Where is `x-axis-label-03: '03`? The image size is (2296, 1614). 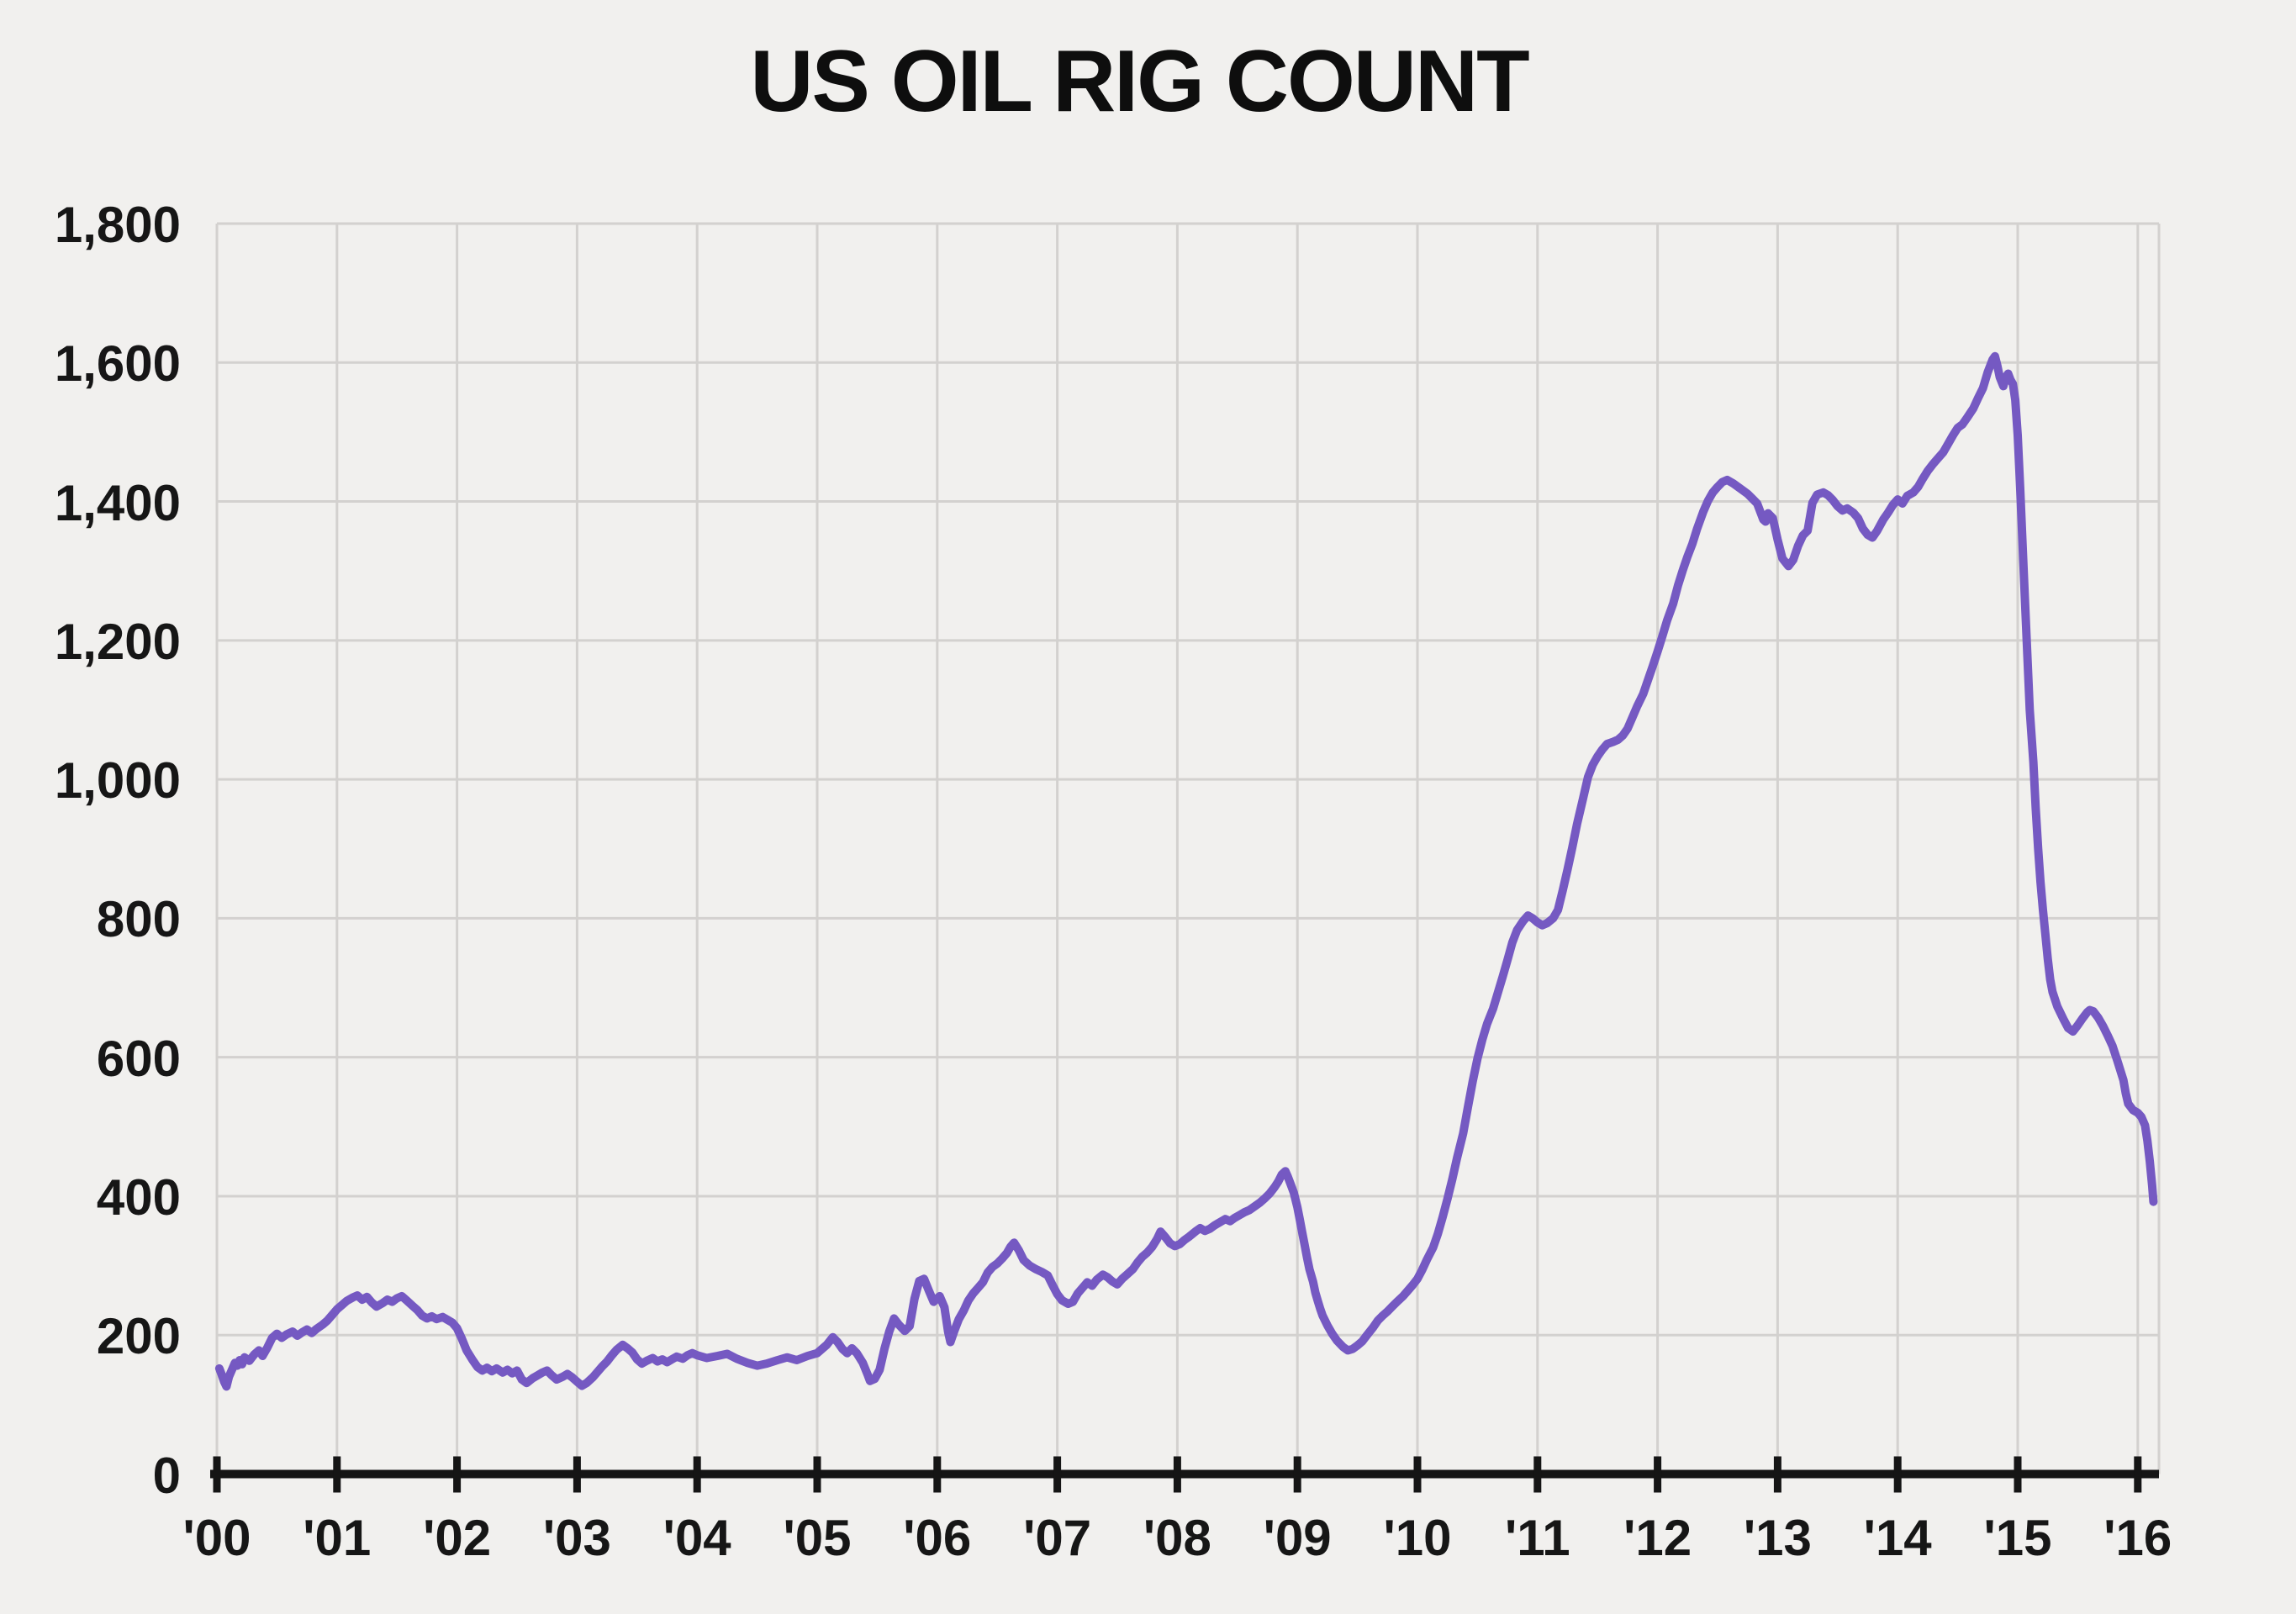
x-axis-label-03: '03 is located at coordinates (577, 1538).